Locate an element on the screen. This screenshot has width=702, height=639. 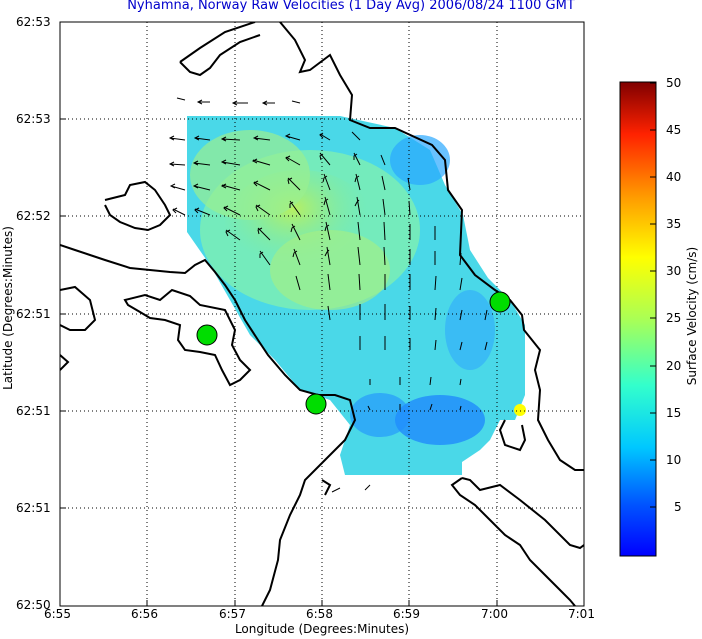
x-tick-label: 6:55 is located at coordinates (57, 614).